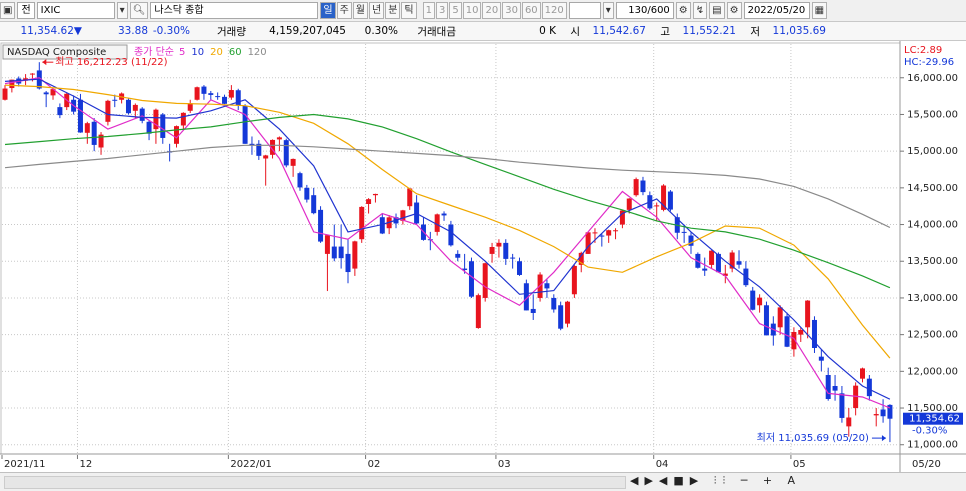 Image resolution: width=966 pixels, height=491 pixels. I want to click on period-button: 틱, so click(409, 10).